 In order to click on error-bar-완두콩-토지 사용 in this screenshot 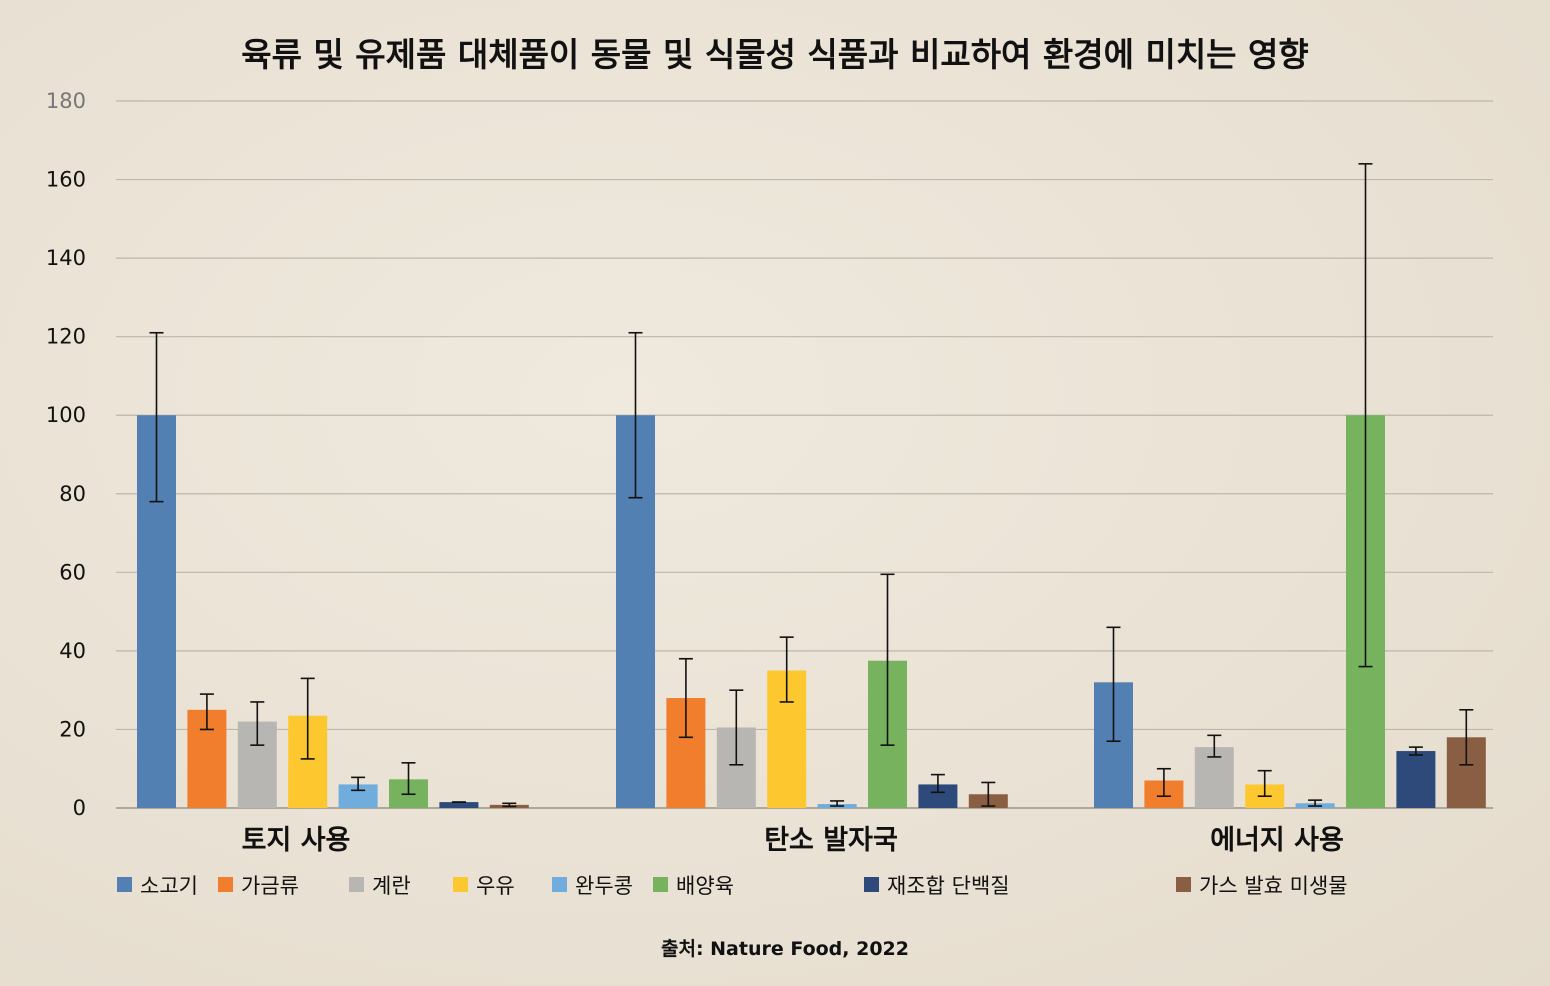, I will do `click(358, 784)`.